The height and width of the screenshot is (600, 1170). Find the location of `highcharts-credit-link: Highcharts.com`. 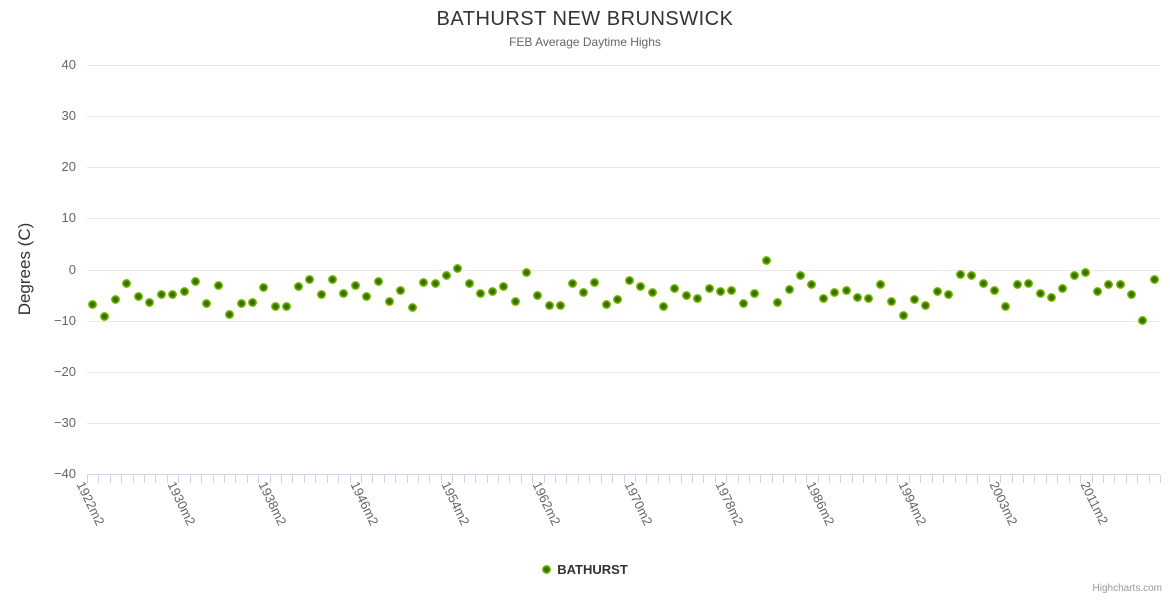

highcharts-credit-link: Highcharts.com is located at coordinates (1127, 588).